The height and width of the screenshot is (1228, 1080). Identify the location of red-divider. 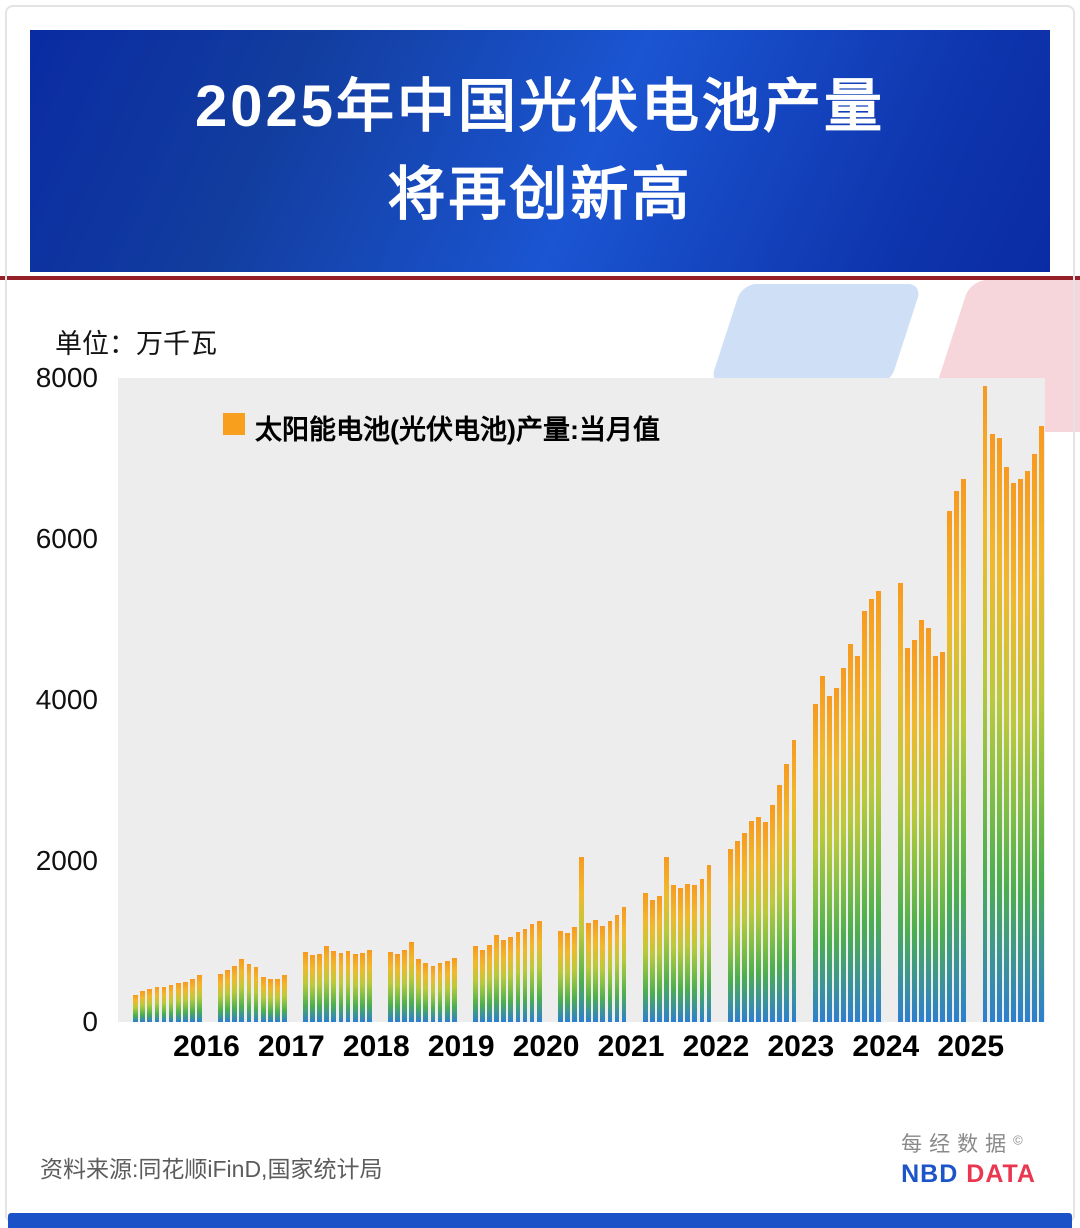
(540, 278).